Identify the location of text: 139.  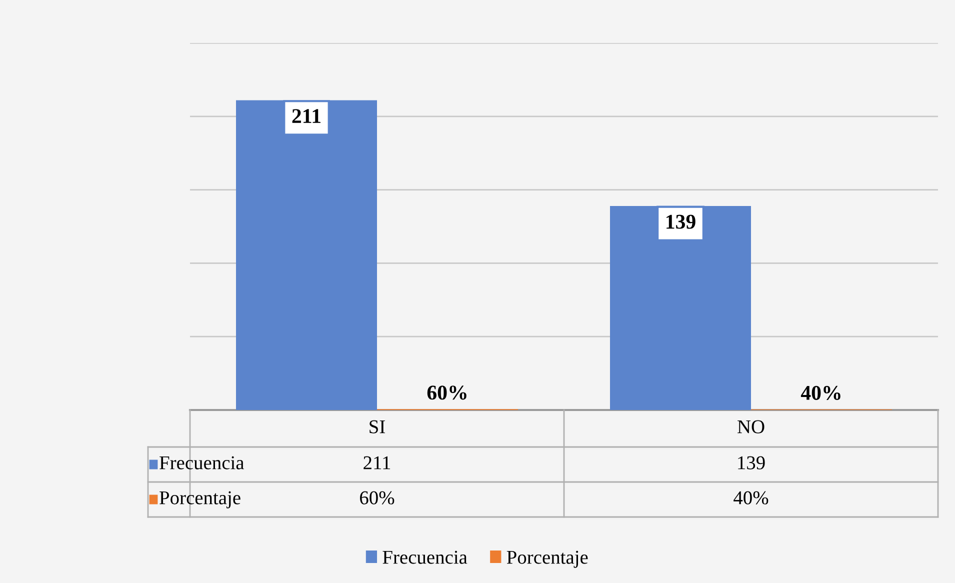
(681, 221).